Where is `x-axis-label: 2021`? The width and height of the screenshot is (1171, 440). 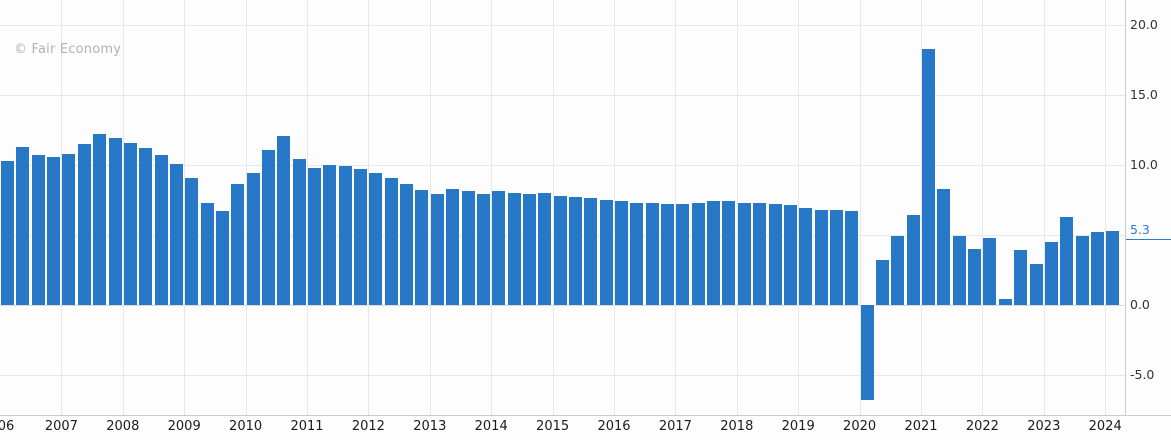 x-axis-label: 2021 is located at coordinates (921, 426).